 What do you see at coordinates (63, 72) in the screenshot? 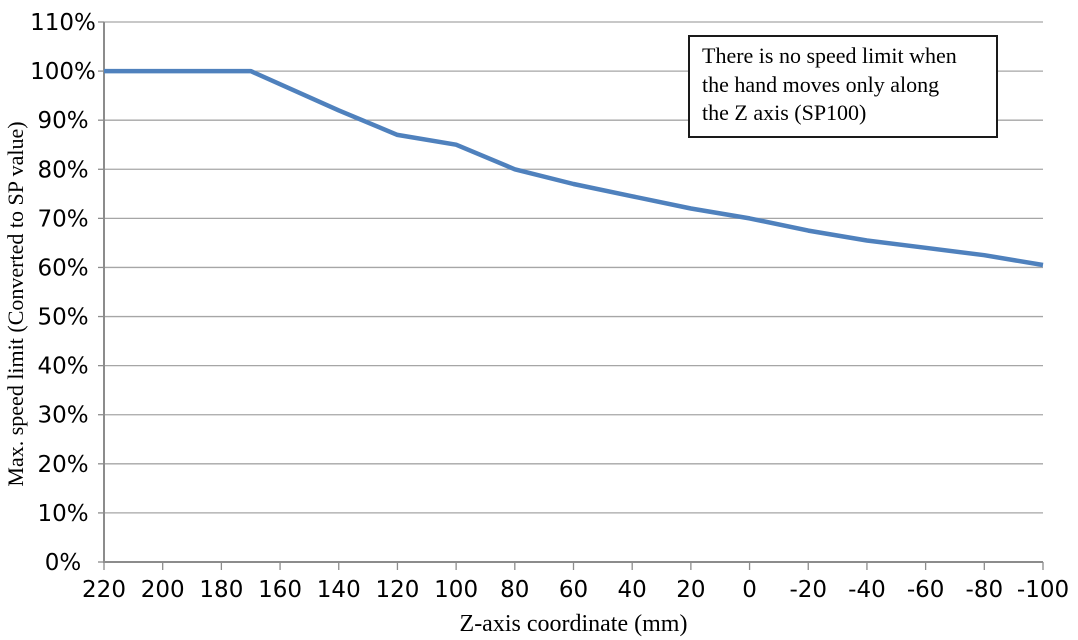
I see `y-tick-label: 100%` at bounding box center [63, 72].